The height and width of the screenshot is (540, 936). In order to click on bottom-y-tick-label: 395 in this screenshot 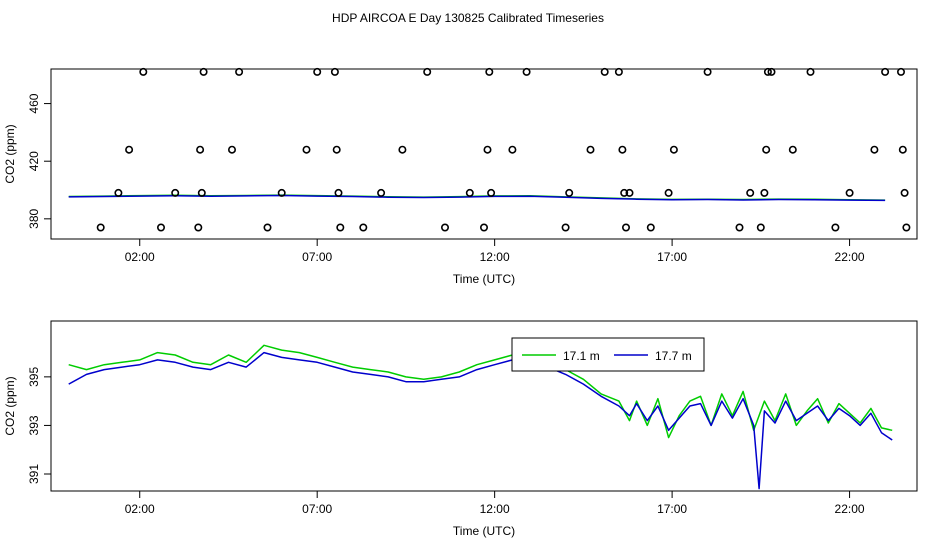, I will do `click(34, 377)`.